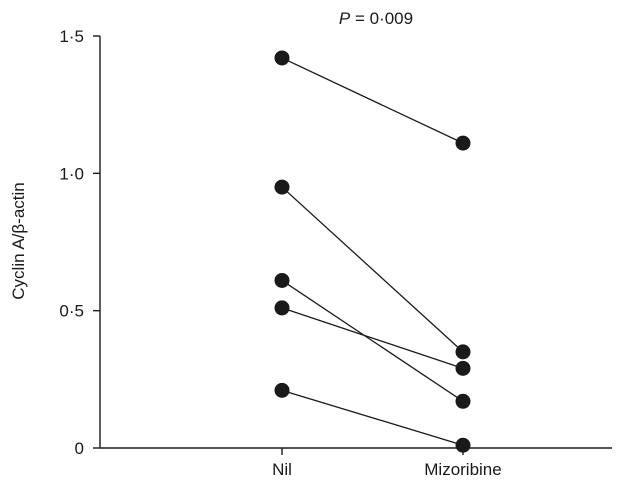 This screenshot has height=480, width=620. What do you see at coordinates (79, 448) in the screenshot?
I see `y-tick-label: 0` at bounding box center [79, 448].